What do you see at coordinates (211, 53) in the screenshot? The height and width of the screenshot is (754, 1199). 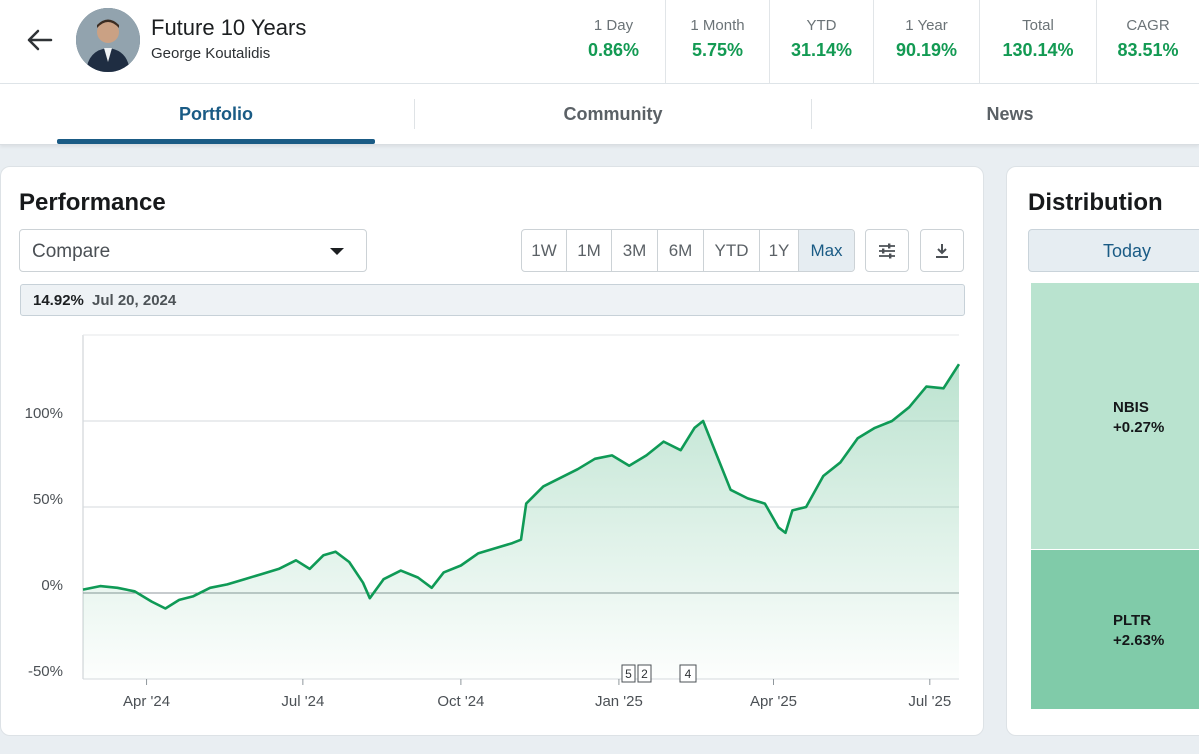 I see `portfolio-owner: George Koutalidis` at bounding box center [211, 53].